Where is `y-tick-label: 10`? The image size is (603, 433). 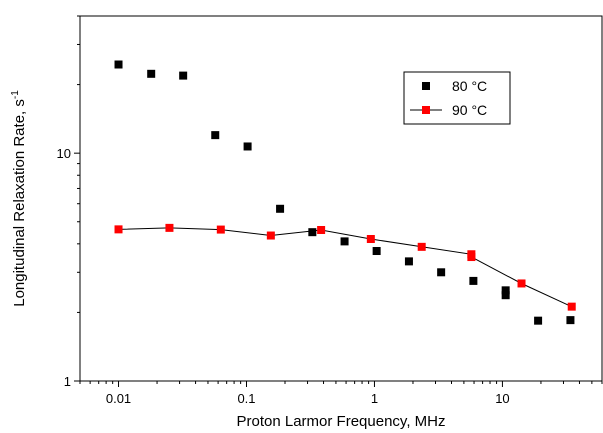
y-tick-label: 10 is located at coordinates (64, 153).